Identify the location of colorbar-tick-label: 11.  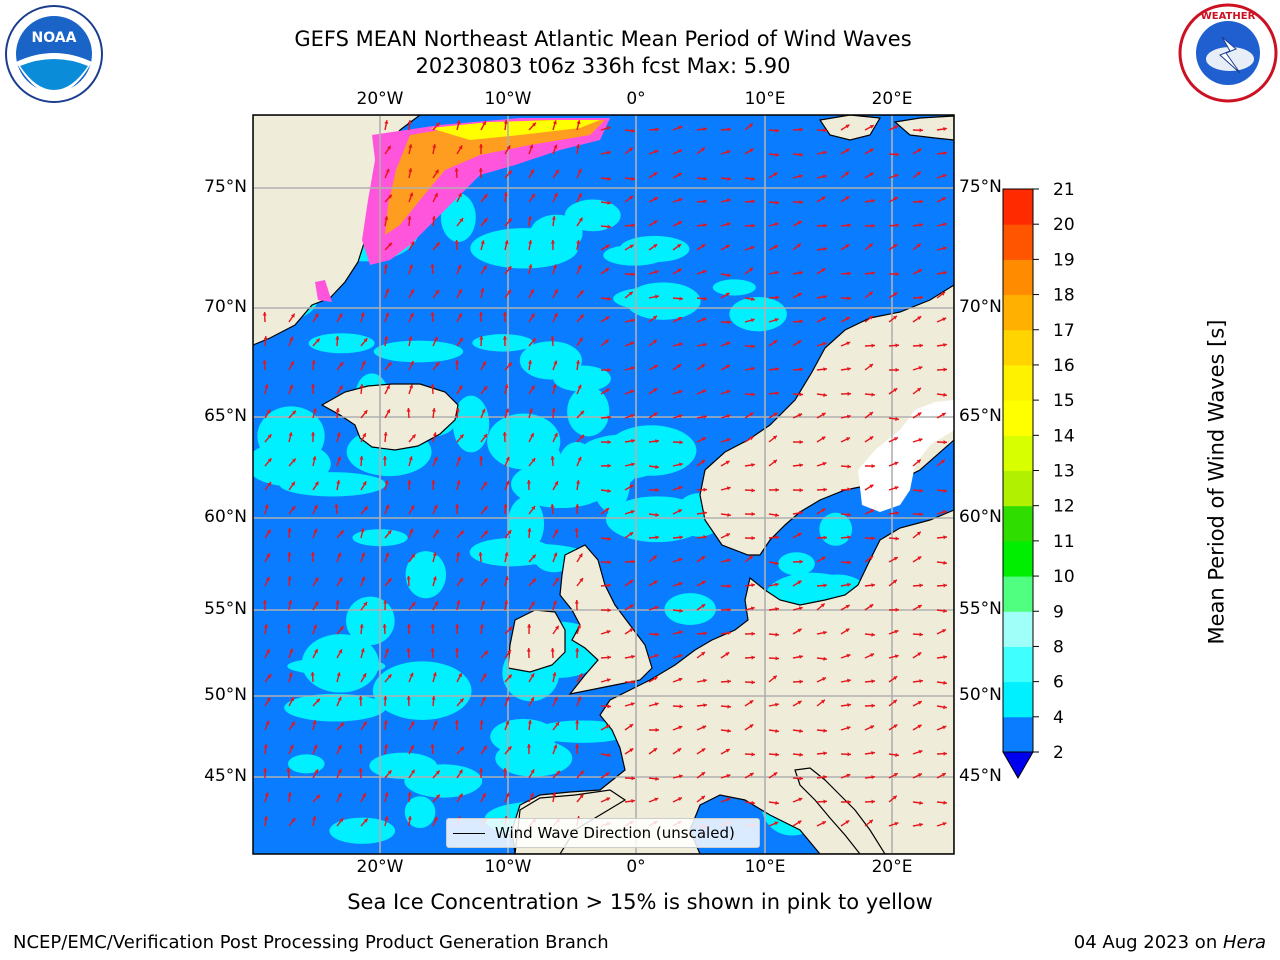
(1064, 542).